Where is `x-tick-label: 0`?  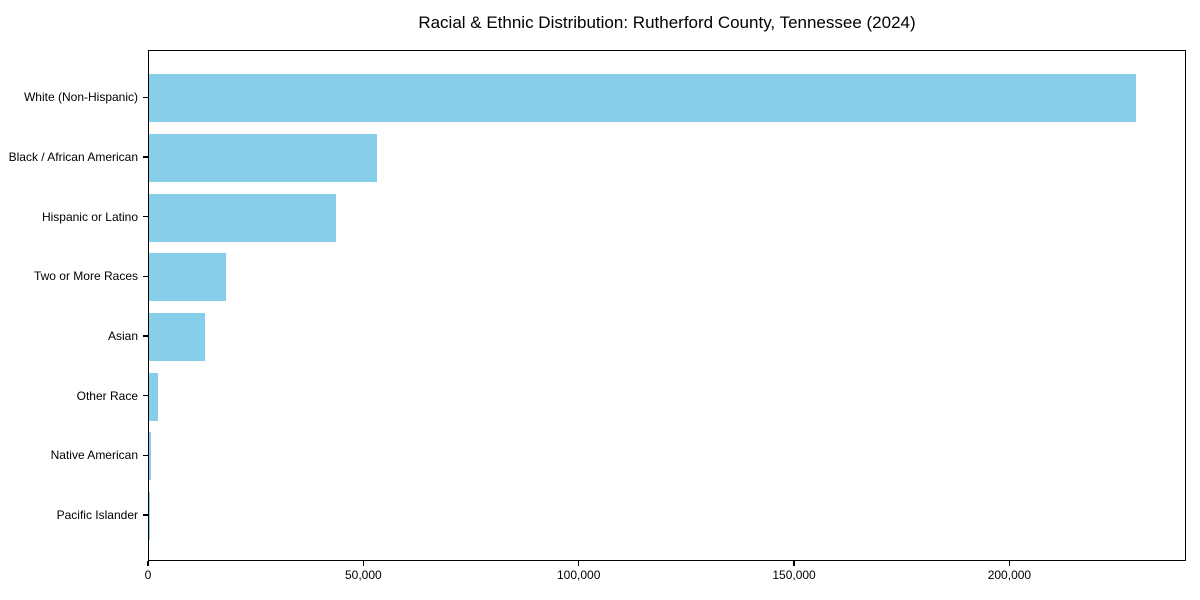 x-tick-label: 0 is located at coordinates (148, 575).